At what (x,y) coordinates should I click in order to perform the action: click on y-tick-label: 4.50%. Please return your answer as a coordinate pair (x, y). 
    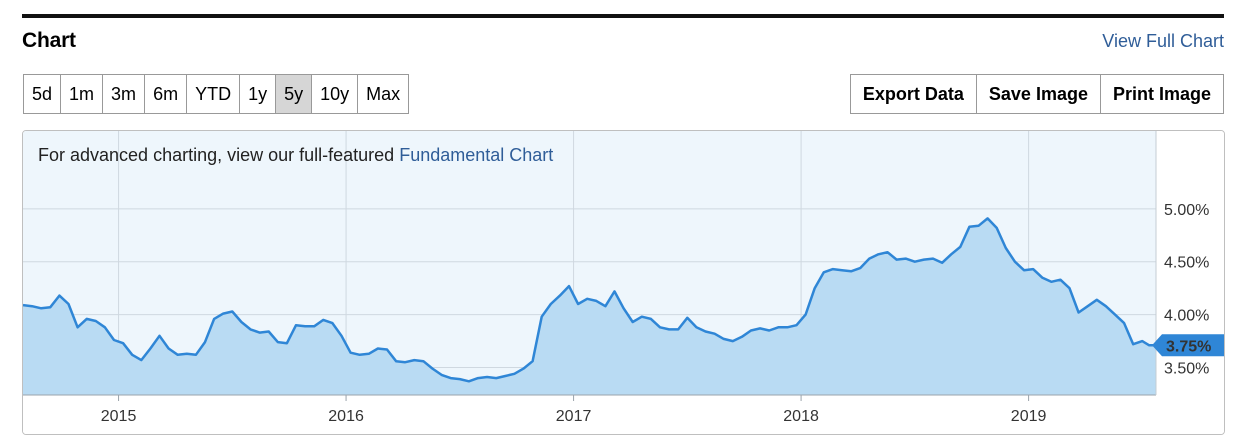
    Looking at the image, I should click on (1186, 263).